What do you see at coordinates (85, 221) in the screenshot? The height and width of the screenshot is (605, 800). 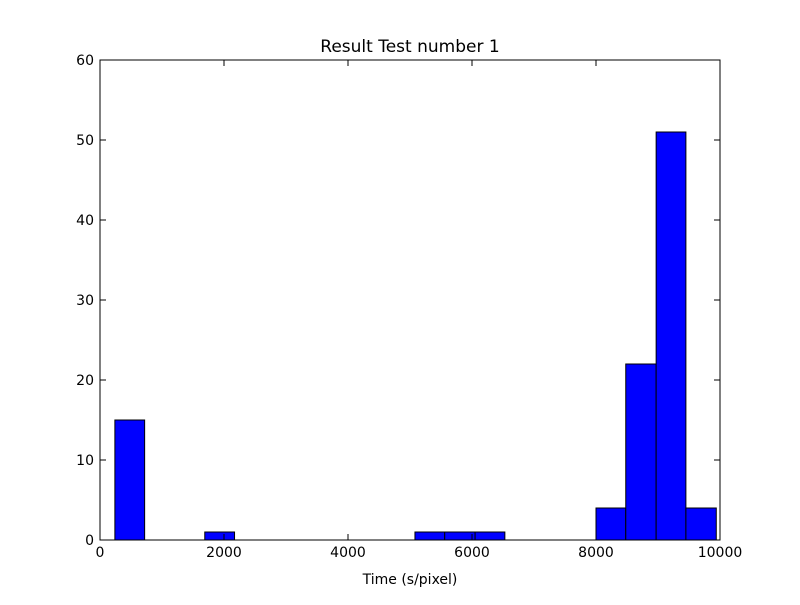 I see `y-tick-label: 40` at bounding box center [85, 221].